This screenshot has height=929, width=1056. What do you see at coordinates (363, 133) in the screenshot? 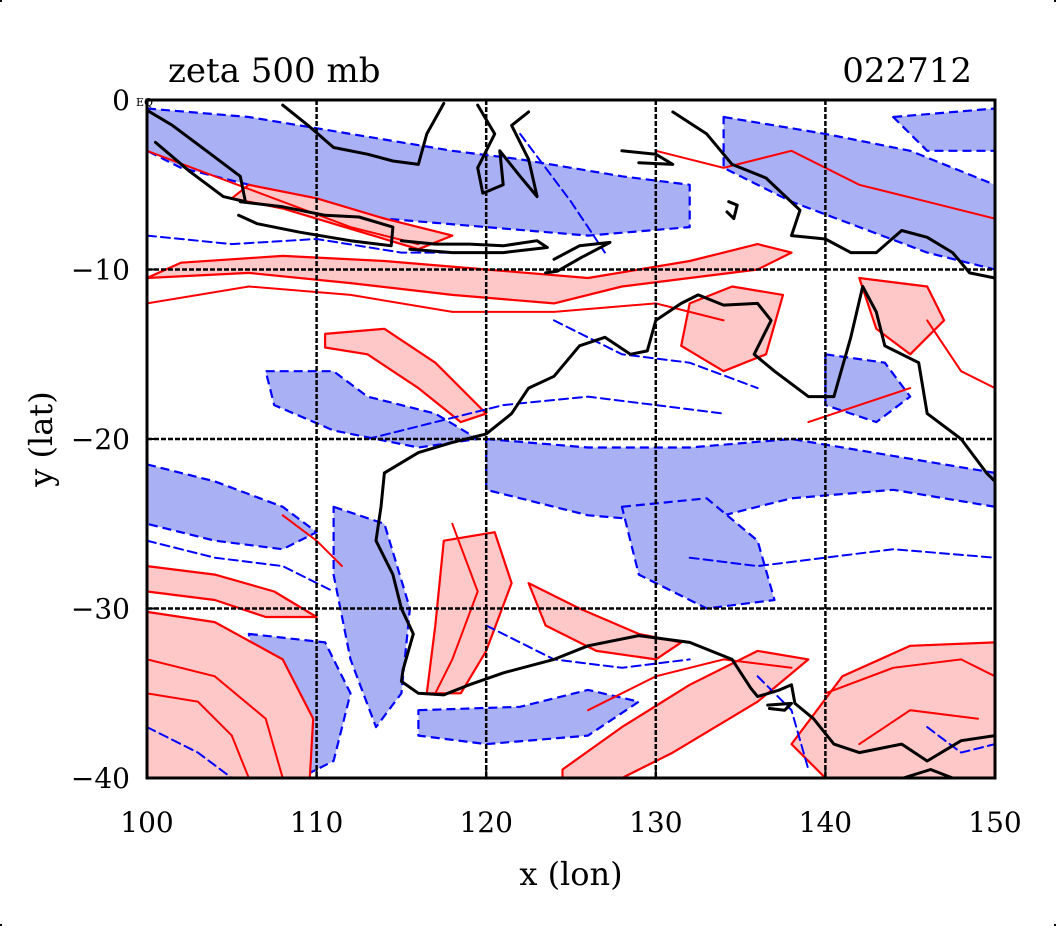
I see `coastline-borneo-south` at bounding box center [363, 133].